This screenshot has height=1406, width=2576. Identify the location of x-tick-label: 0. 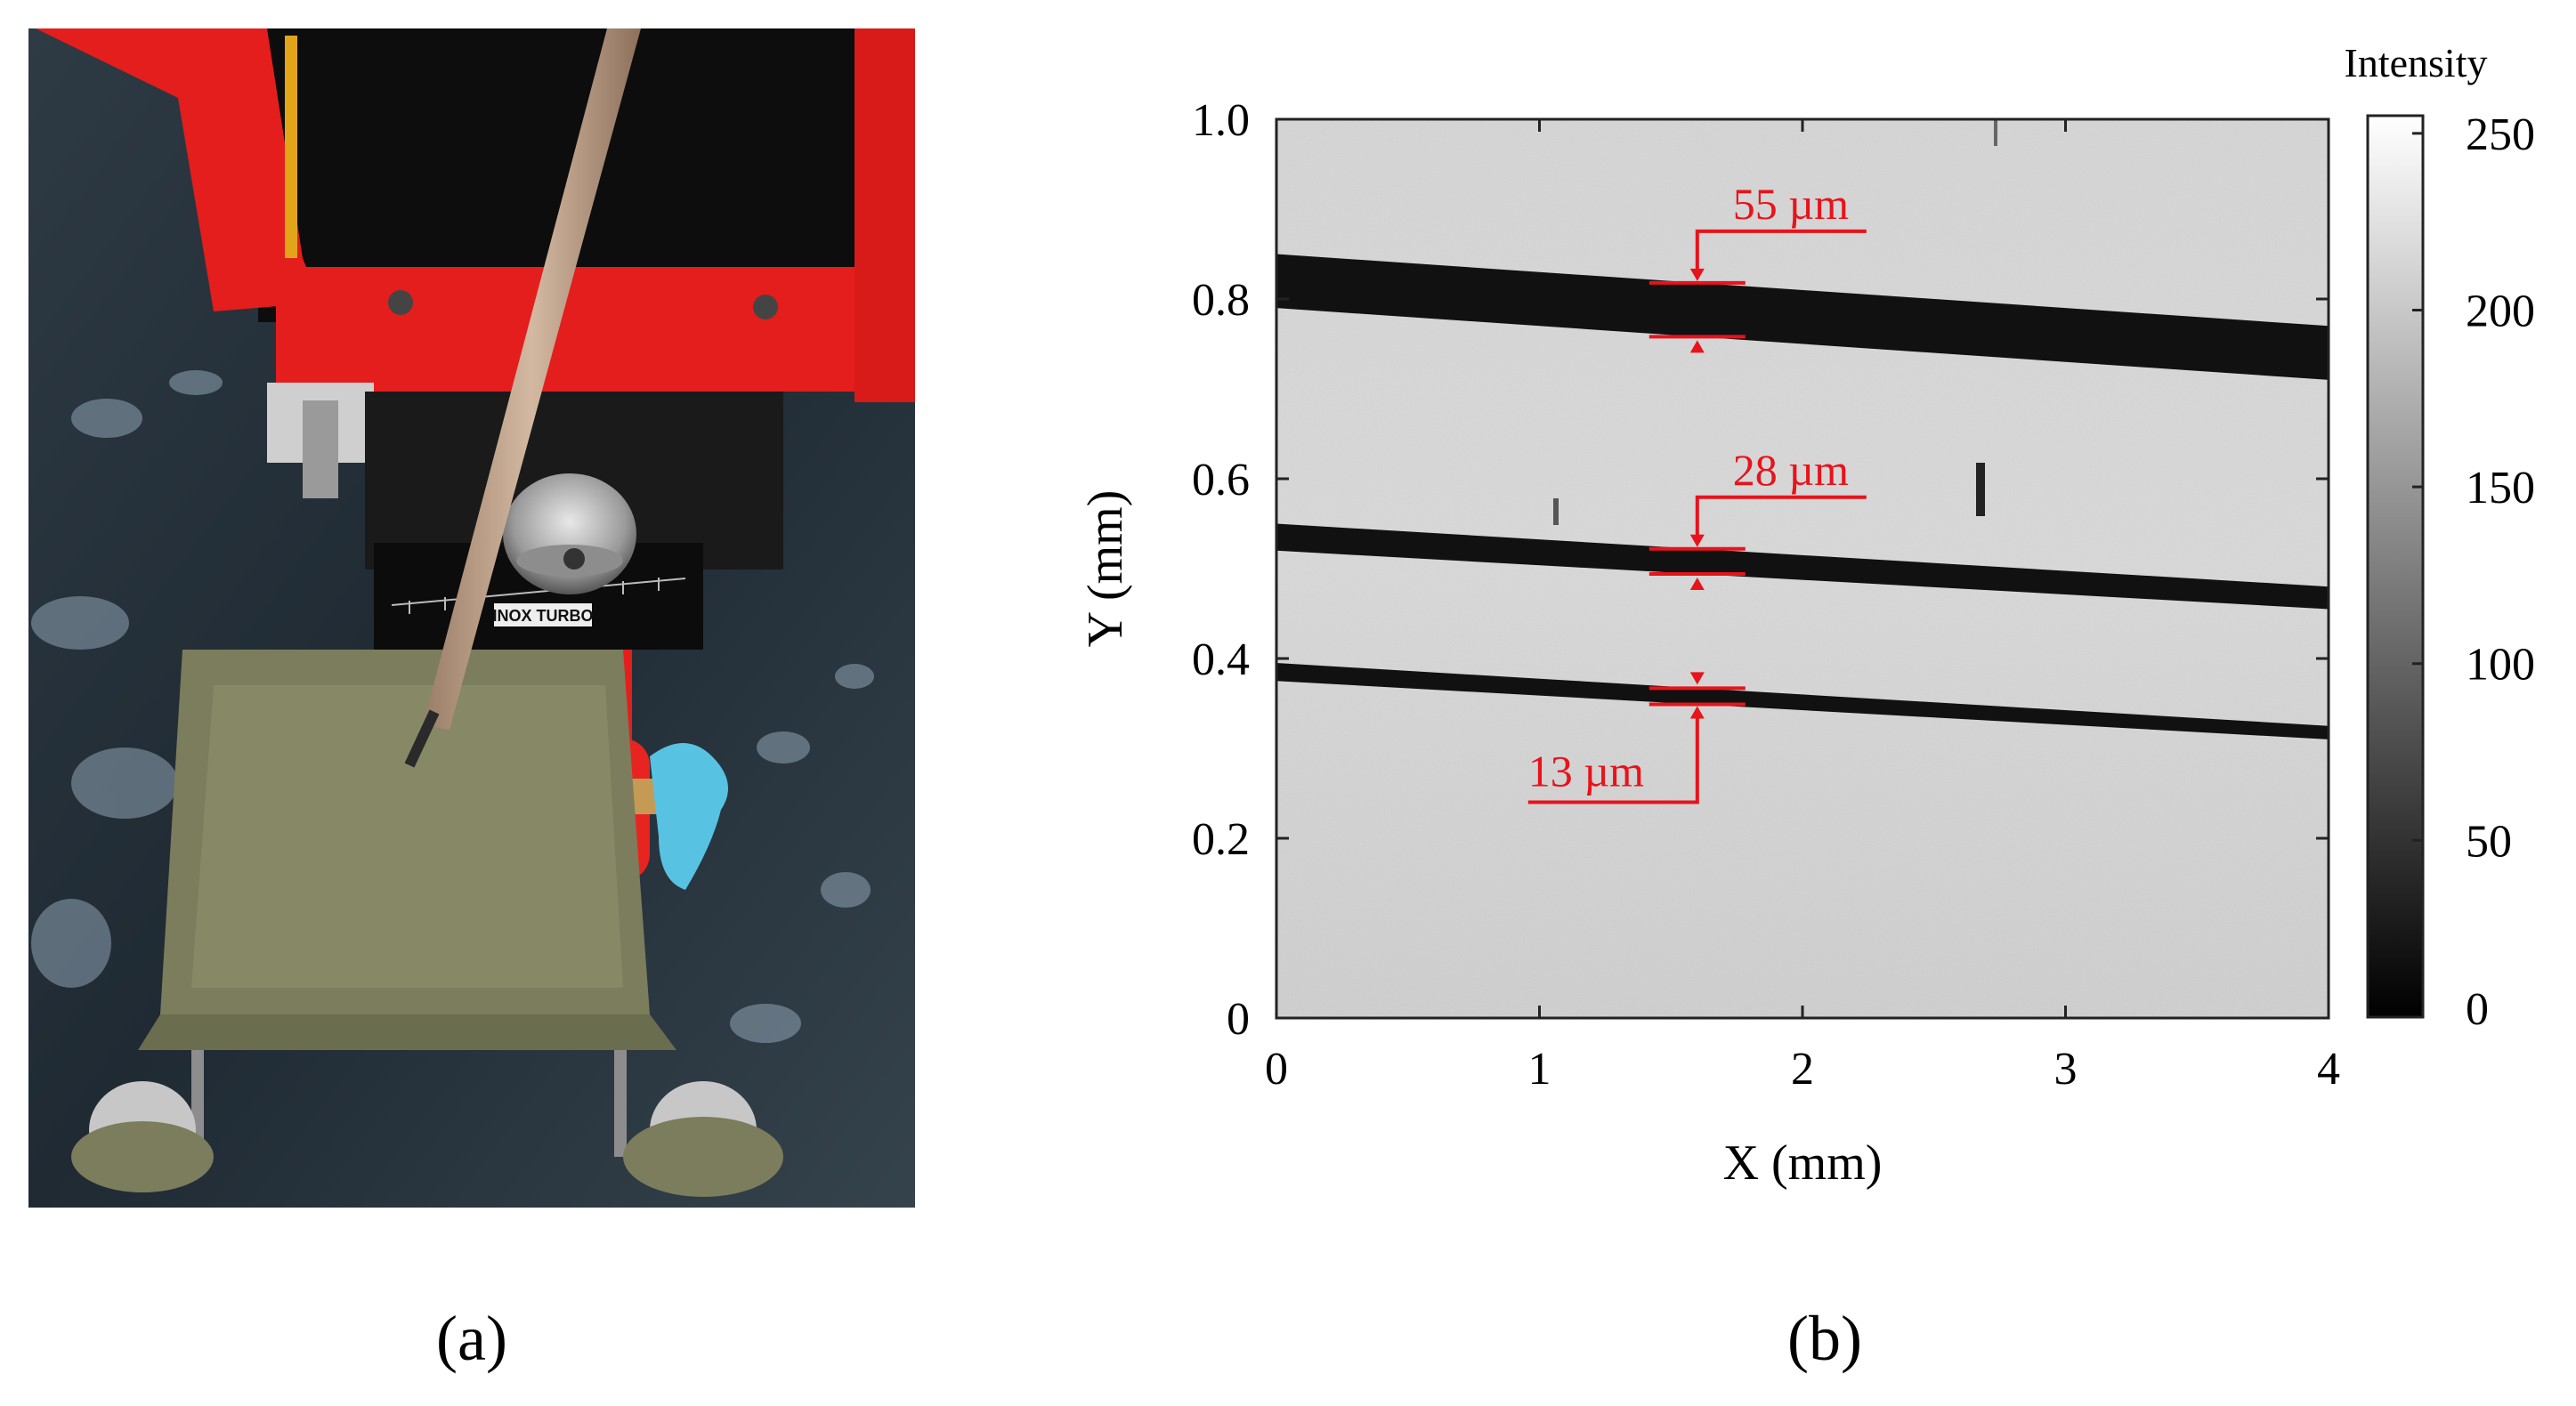
(1276, 1069).